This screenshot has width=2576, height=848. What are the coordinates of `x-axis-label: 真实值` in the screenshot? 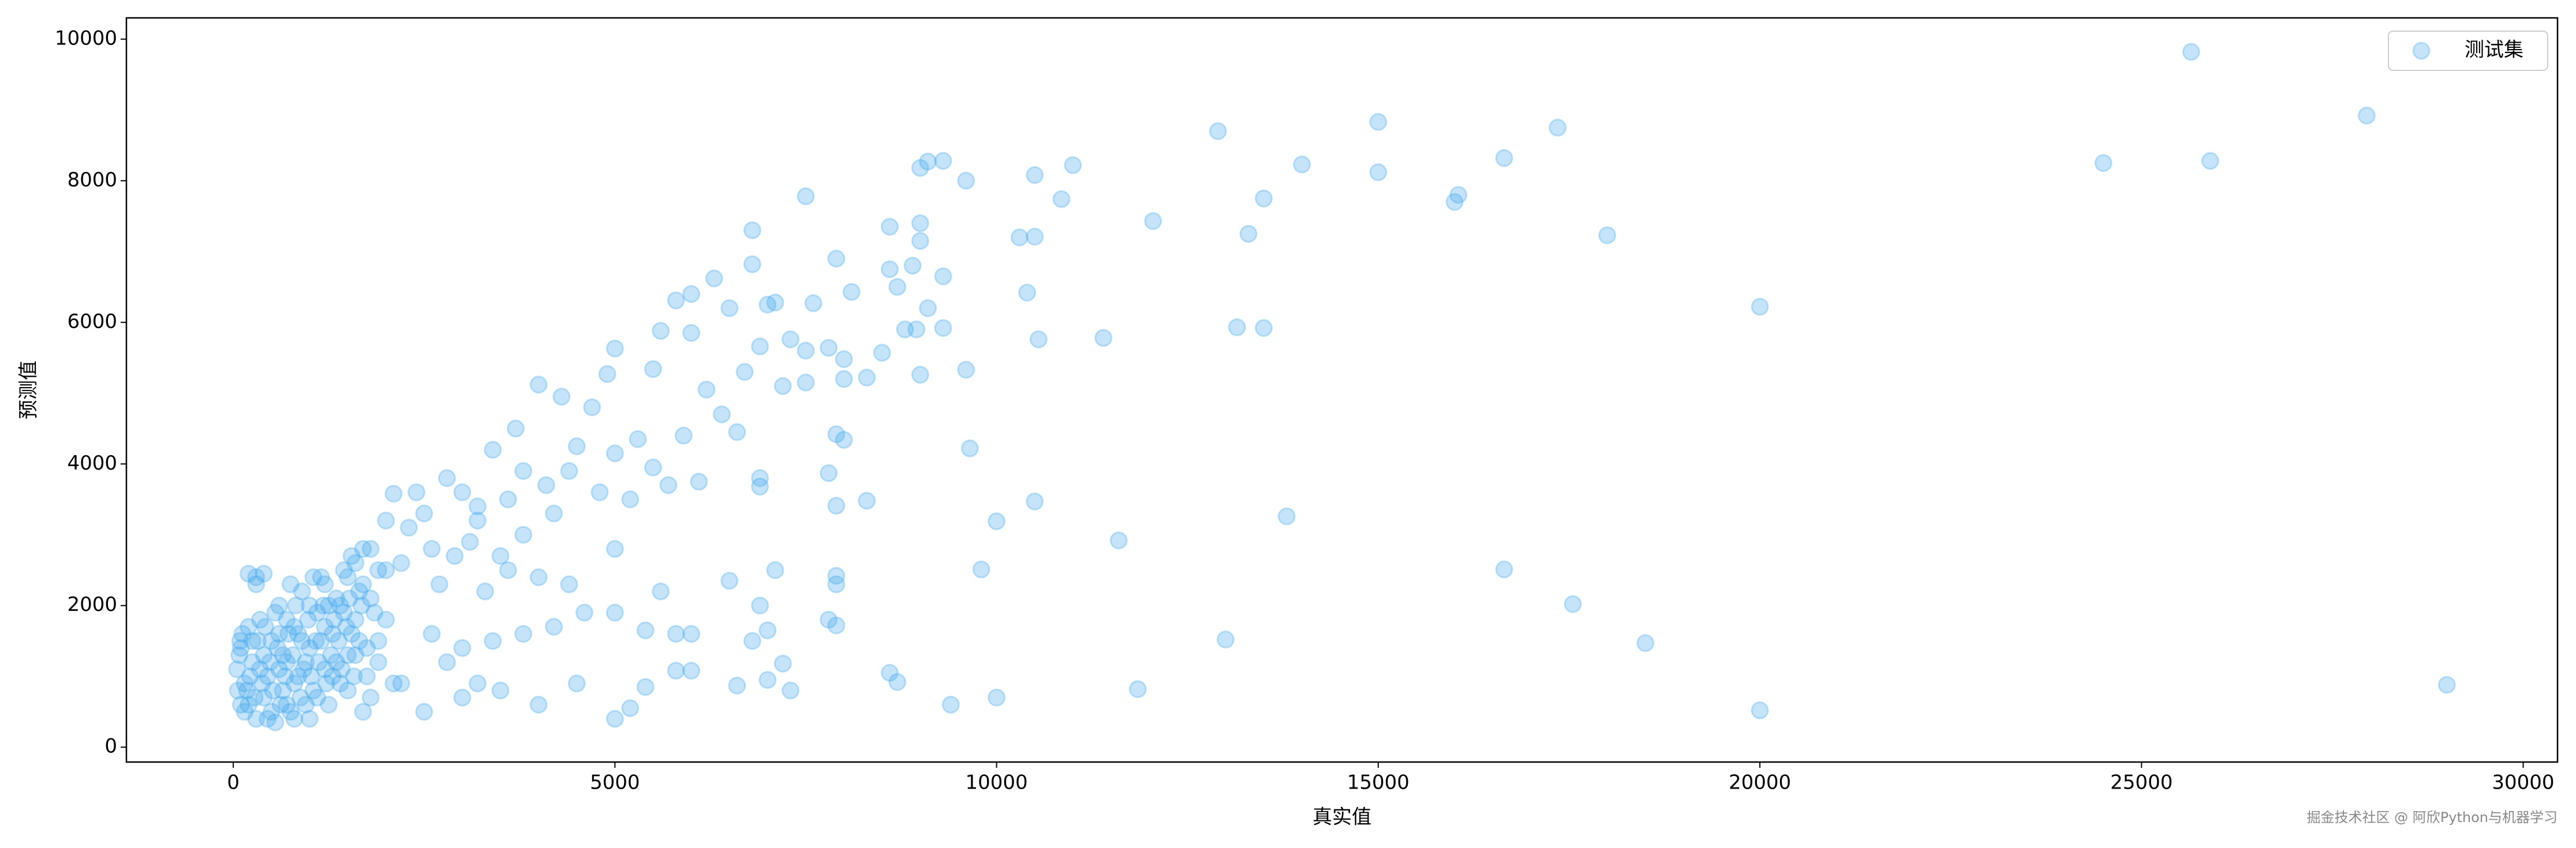 It's located at (1342, 817).